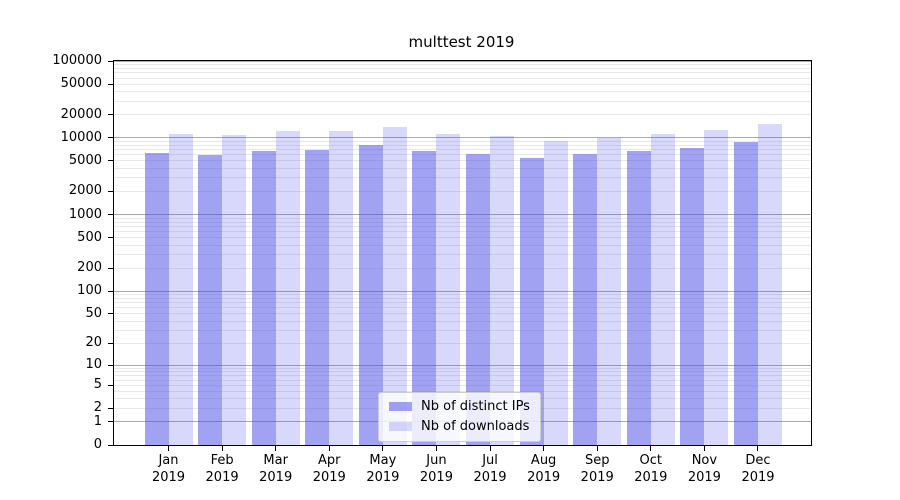  What do you see at coordinates (329, 460) in the screenshot?
I see `x-tick-label-line: Apr` at bounding box center [329, 460].